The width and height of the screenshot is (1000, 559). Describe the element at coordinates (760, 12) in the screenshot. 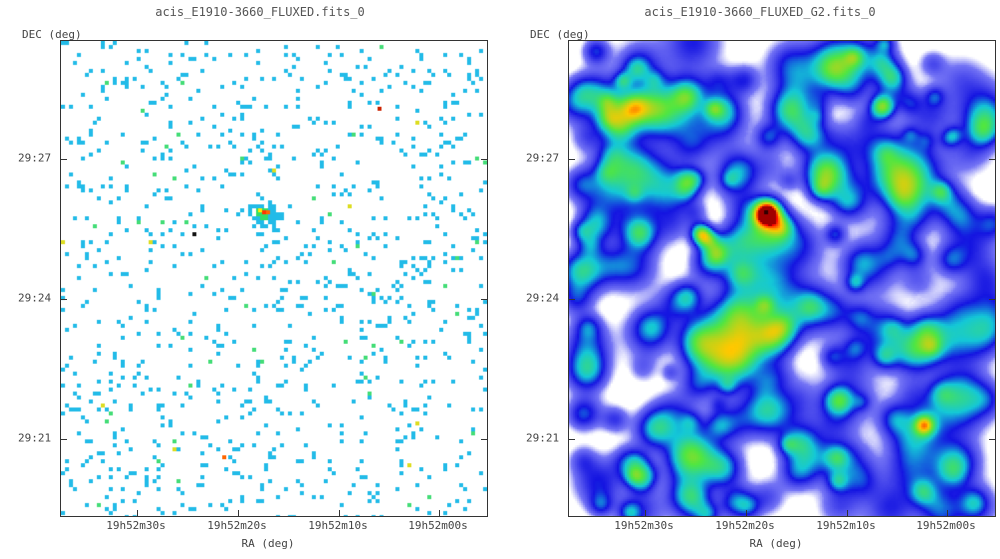

I see `panel-title: acis_E1910-3660_FLUXED_G2.fits_0` at that location.